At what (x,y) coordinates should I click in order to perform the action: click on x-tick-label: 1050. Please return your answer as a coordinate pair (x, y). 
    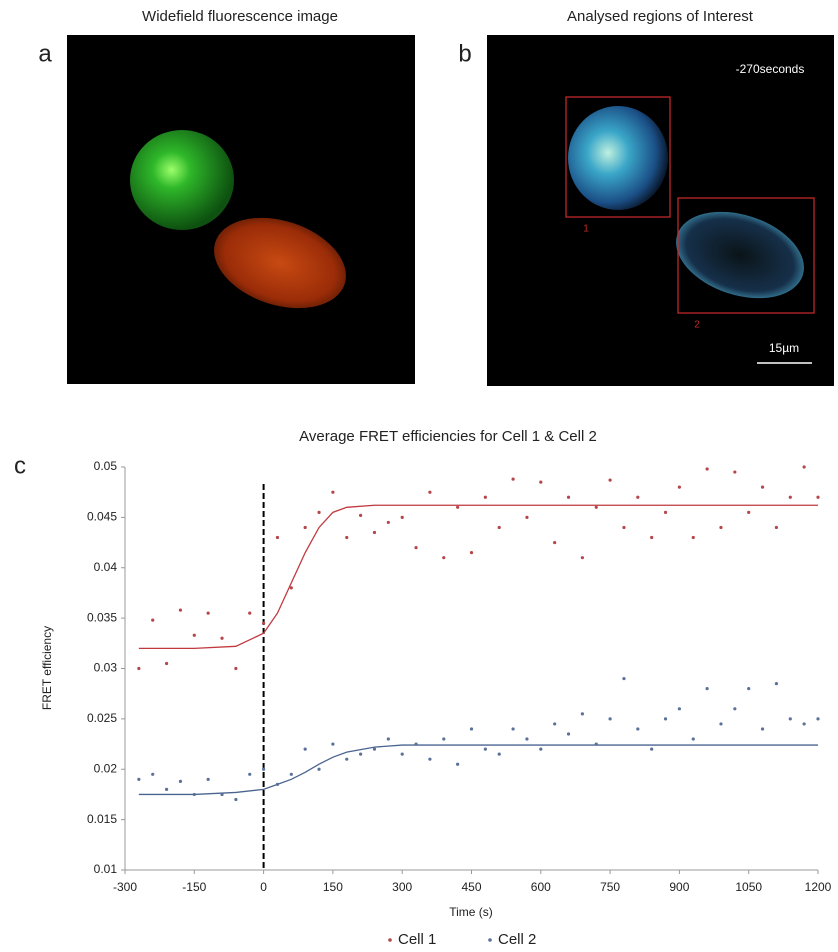
    Looking at the image, I should click on (748, 887).